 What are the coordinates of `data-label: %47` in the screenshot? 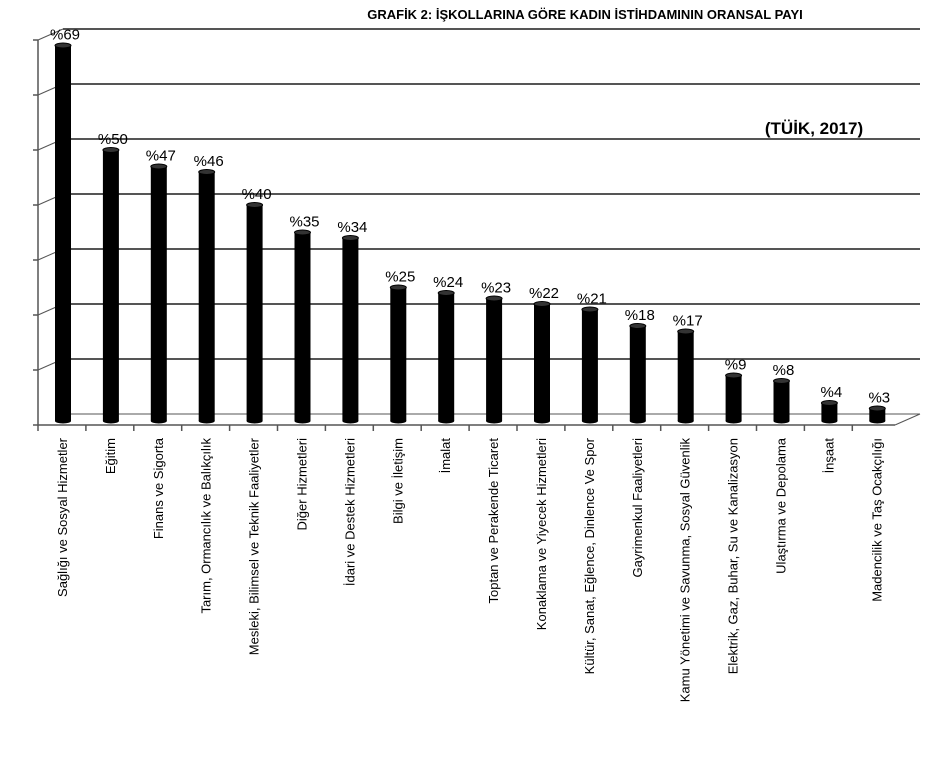 It's located at (161, 156).